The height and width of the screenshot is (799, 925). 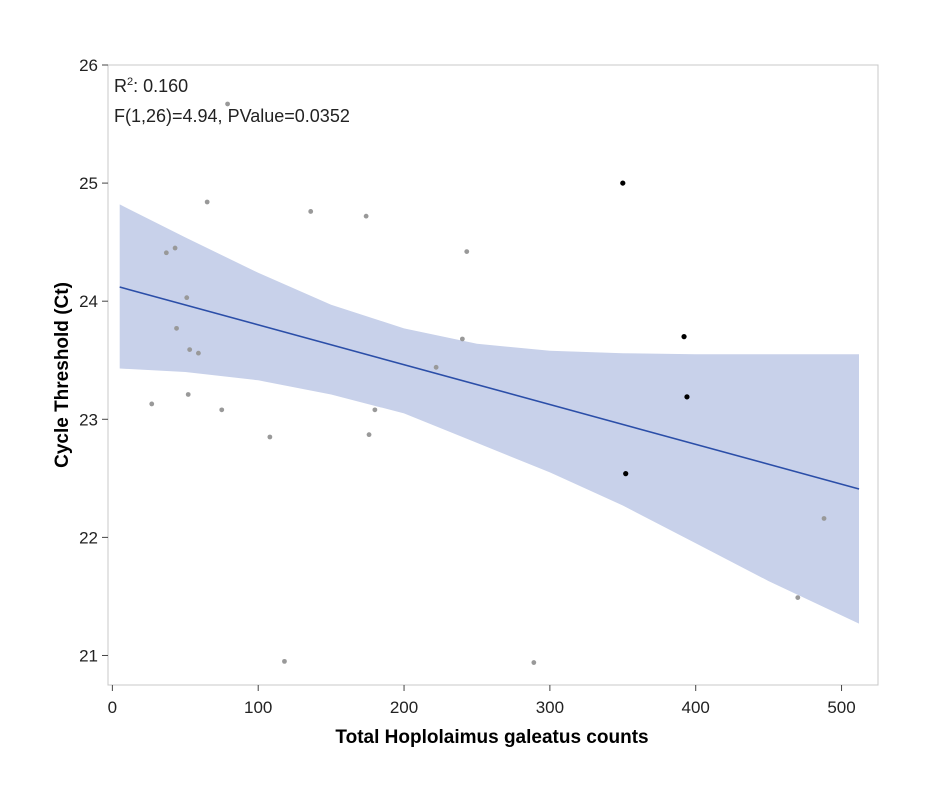 I want to click on r2-superscript: 2, so click(x=130, y=82).